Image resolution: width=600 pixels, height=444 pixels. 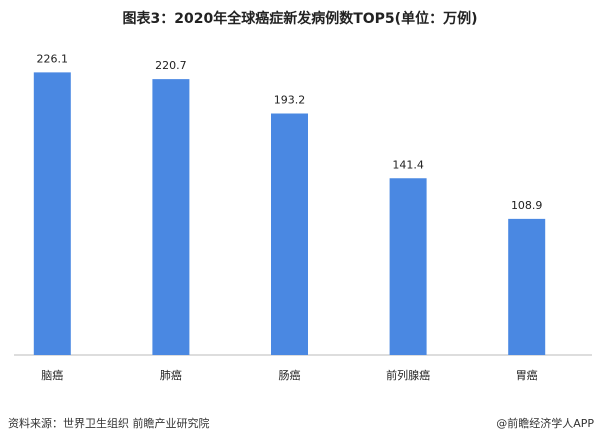 I want to click on x-tick-label: 胃癌, so click(x=527, y=375).